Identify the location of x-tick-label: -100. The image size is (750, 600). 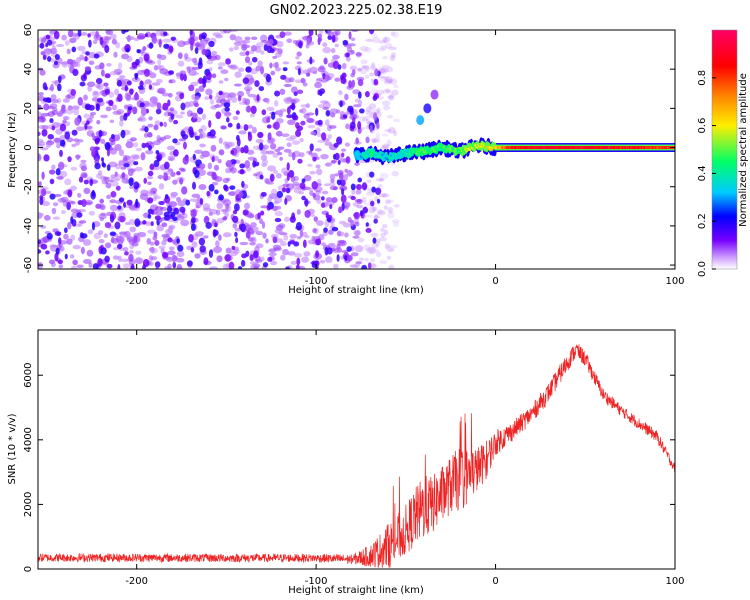
(316, 281).